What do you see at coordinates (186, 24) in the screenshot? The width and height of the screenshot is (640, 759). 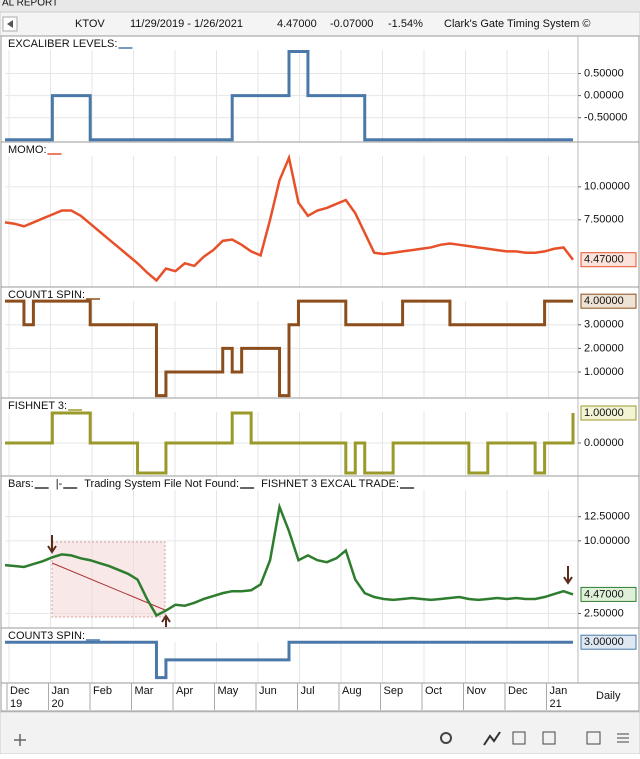 I see `date-range: 11/29/2019 - 1/26/2021` at bounding box center [186, 24].